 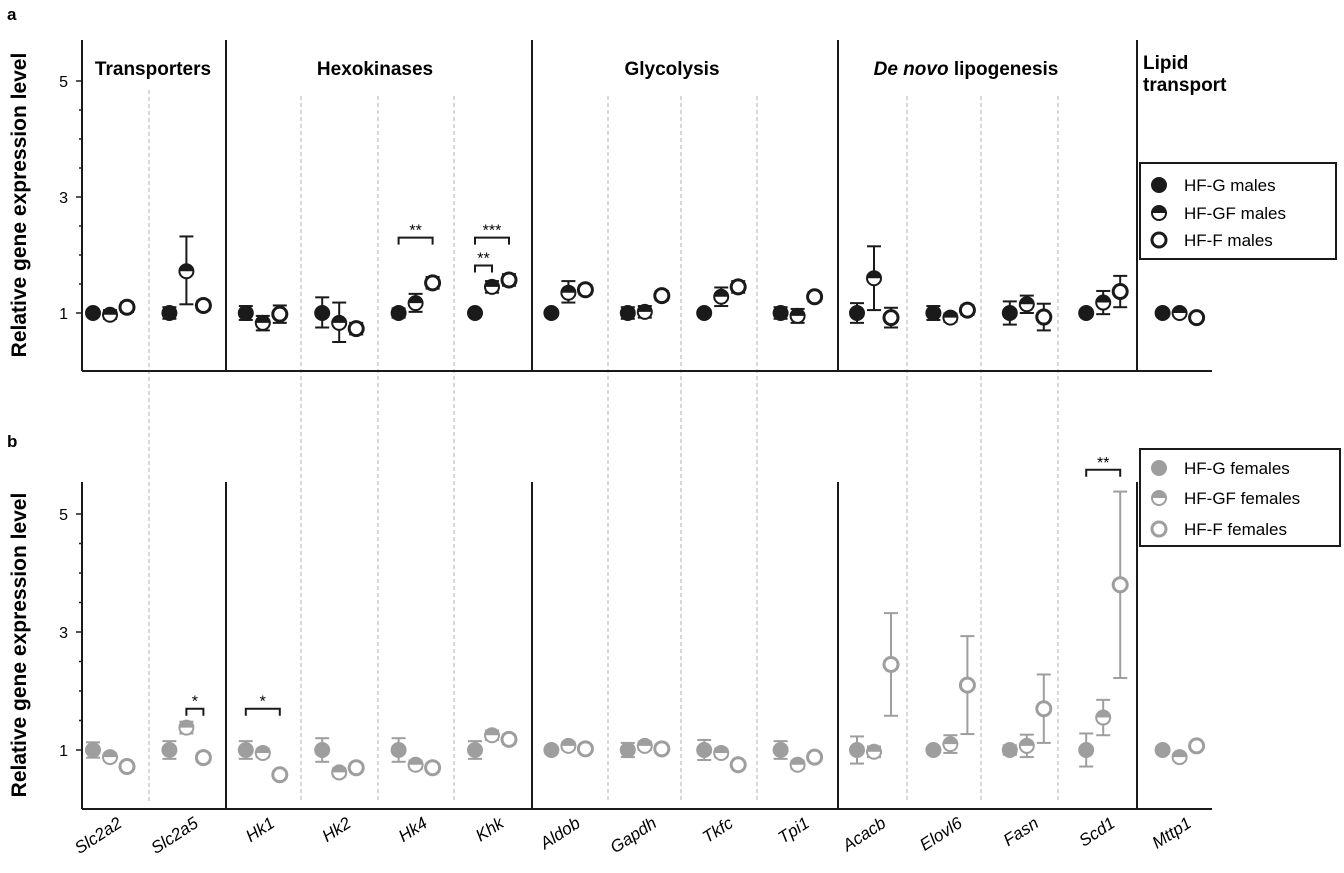 What do you see at coordinates (63, 314) in the screenshot?
I see `y-tick-label: 1` at bounding box center [63, 314].